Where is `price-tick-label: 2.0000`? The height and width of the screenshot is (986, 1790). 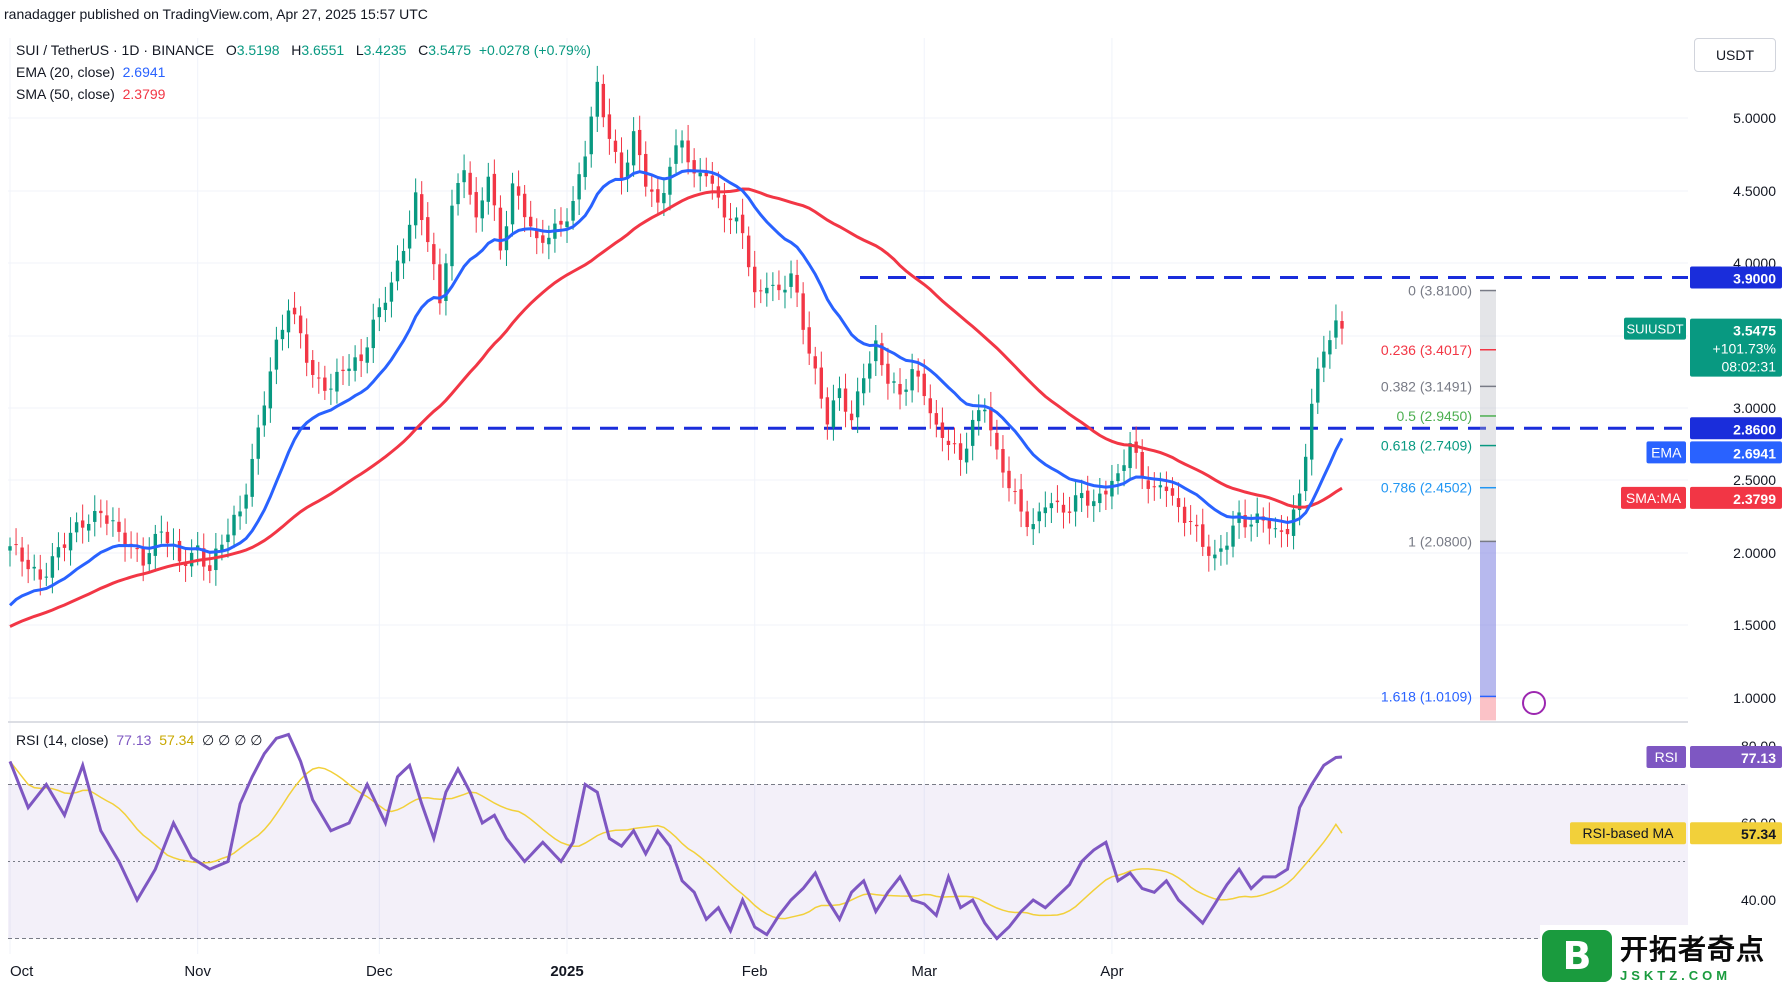 price-tick-label: 2.0000 is located at coordinates (1754, 553).